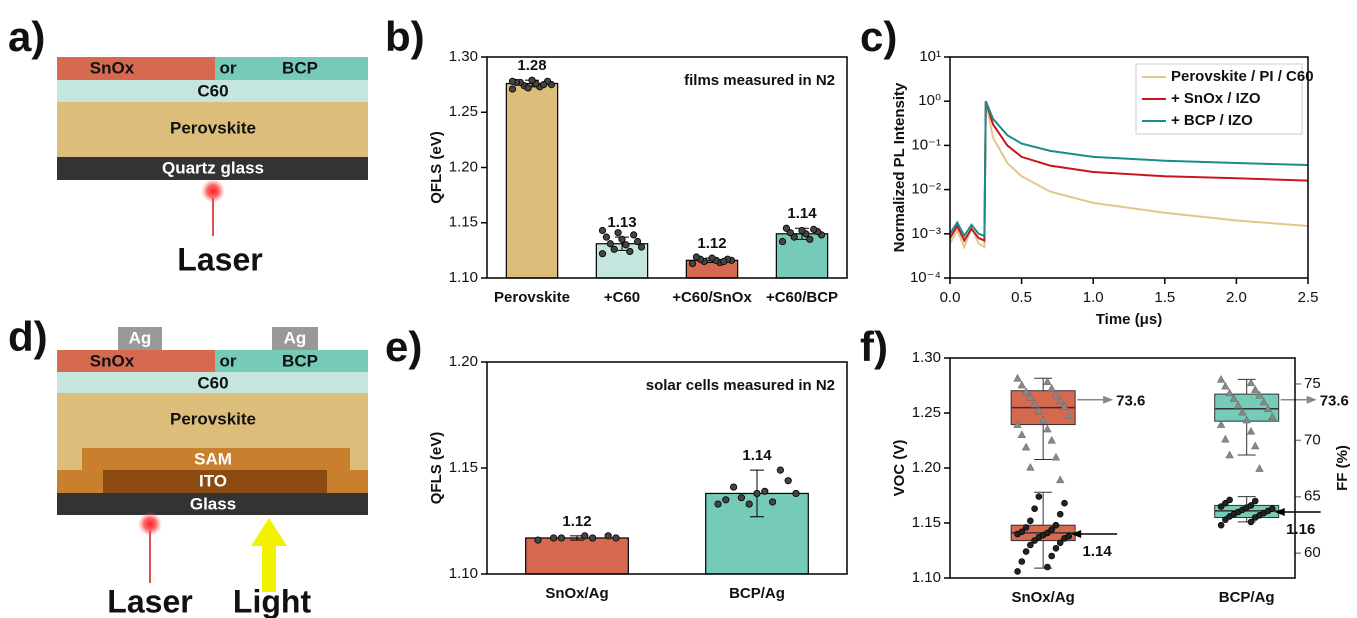  What do you see at coordinates (1342, 468) in the screenshot?
I see `y2-axis-title: FF (%)` at bounding box center [1342, 468].